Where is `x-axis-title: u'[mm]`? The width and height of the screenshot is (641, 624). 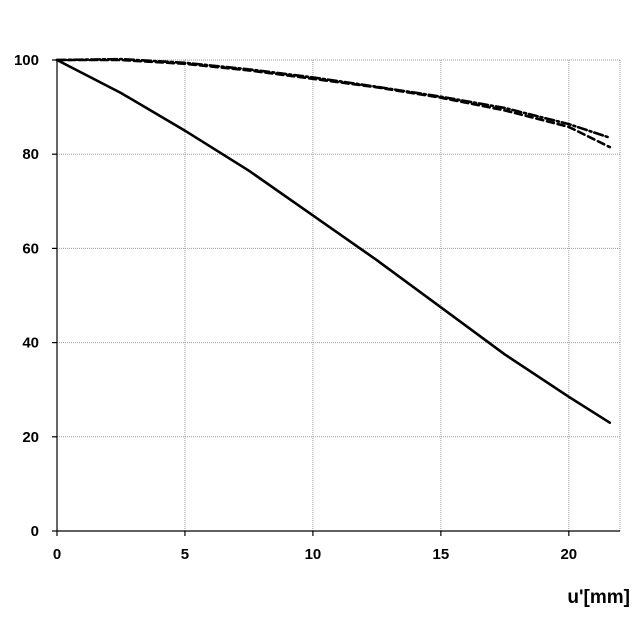
x-axis-title: u'[mm] is located at coordinates (598, 597).